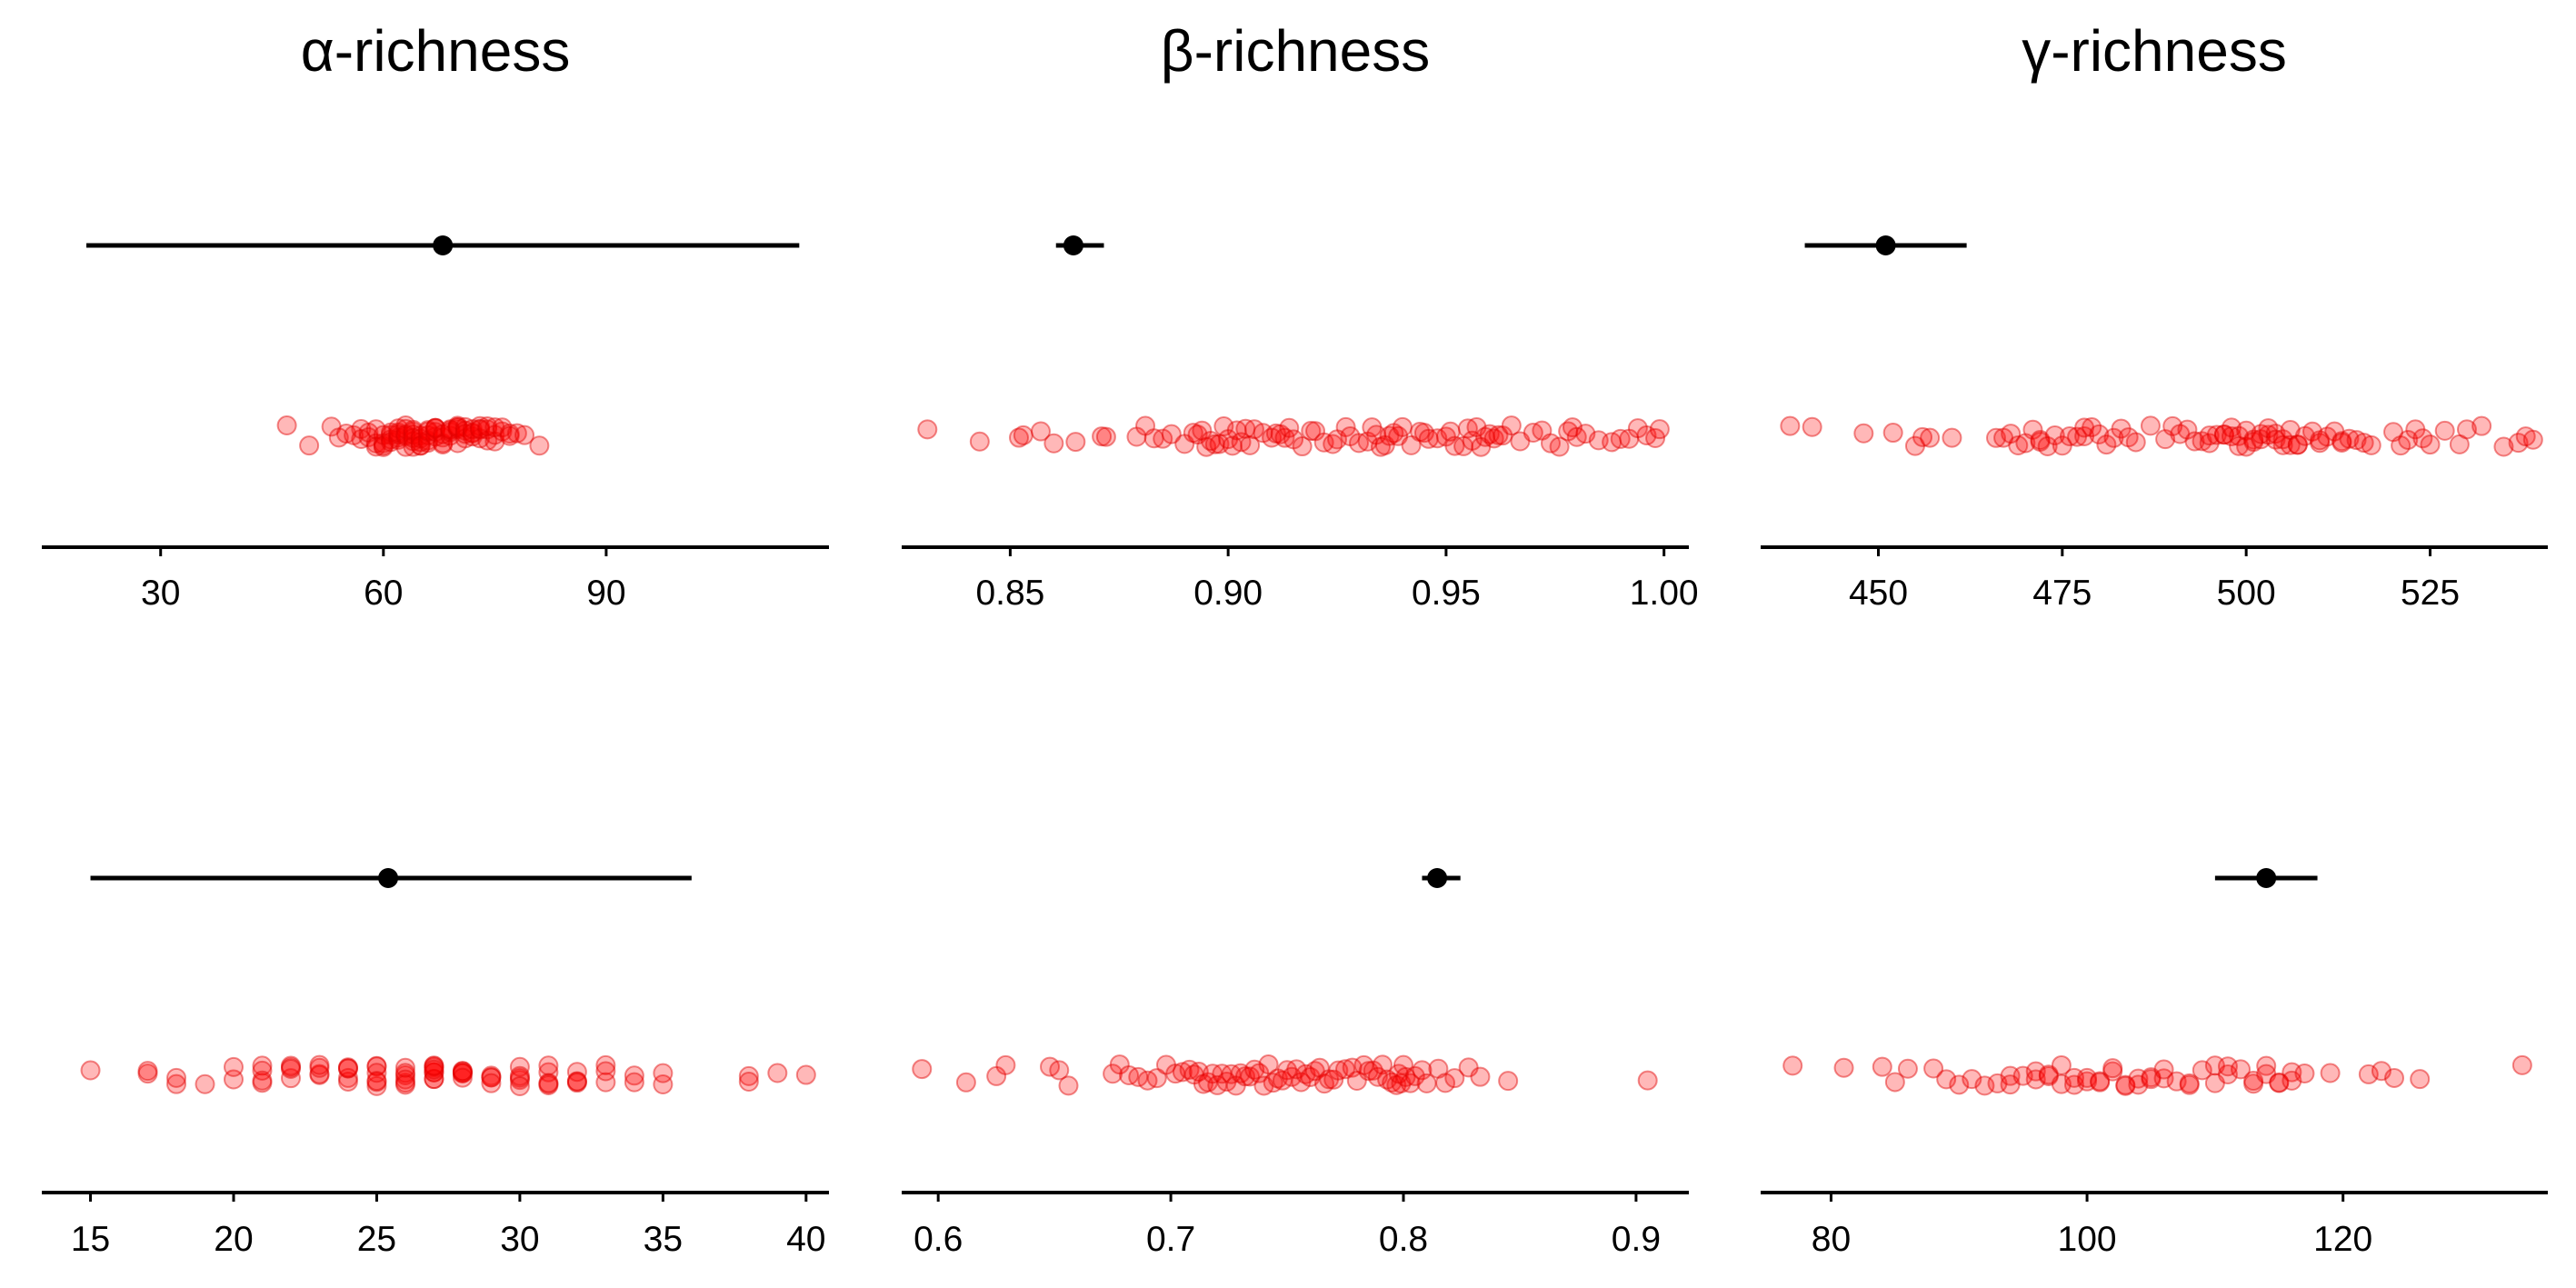  I want to click on x-tick-label: 120, so click(2342, 1239).